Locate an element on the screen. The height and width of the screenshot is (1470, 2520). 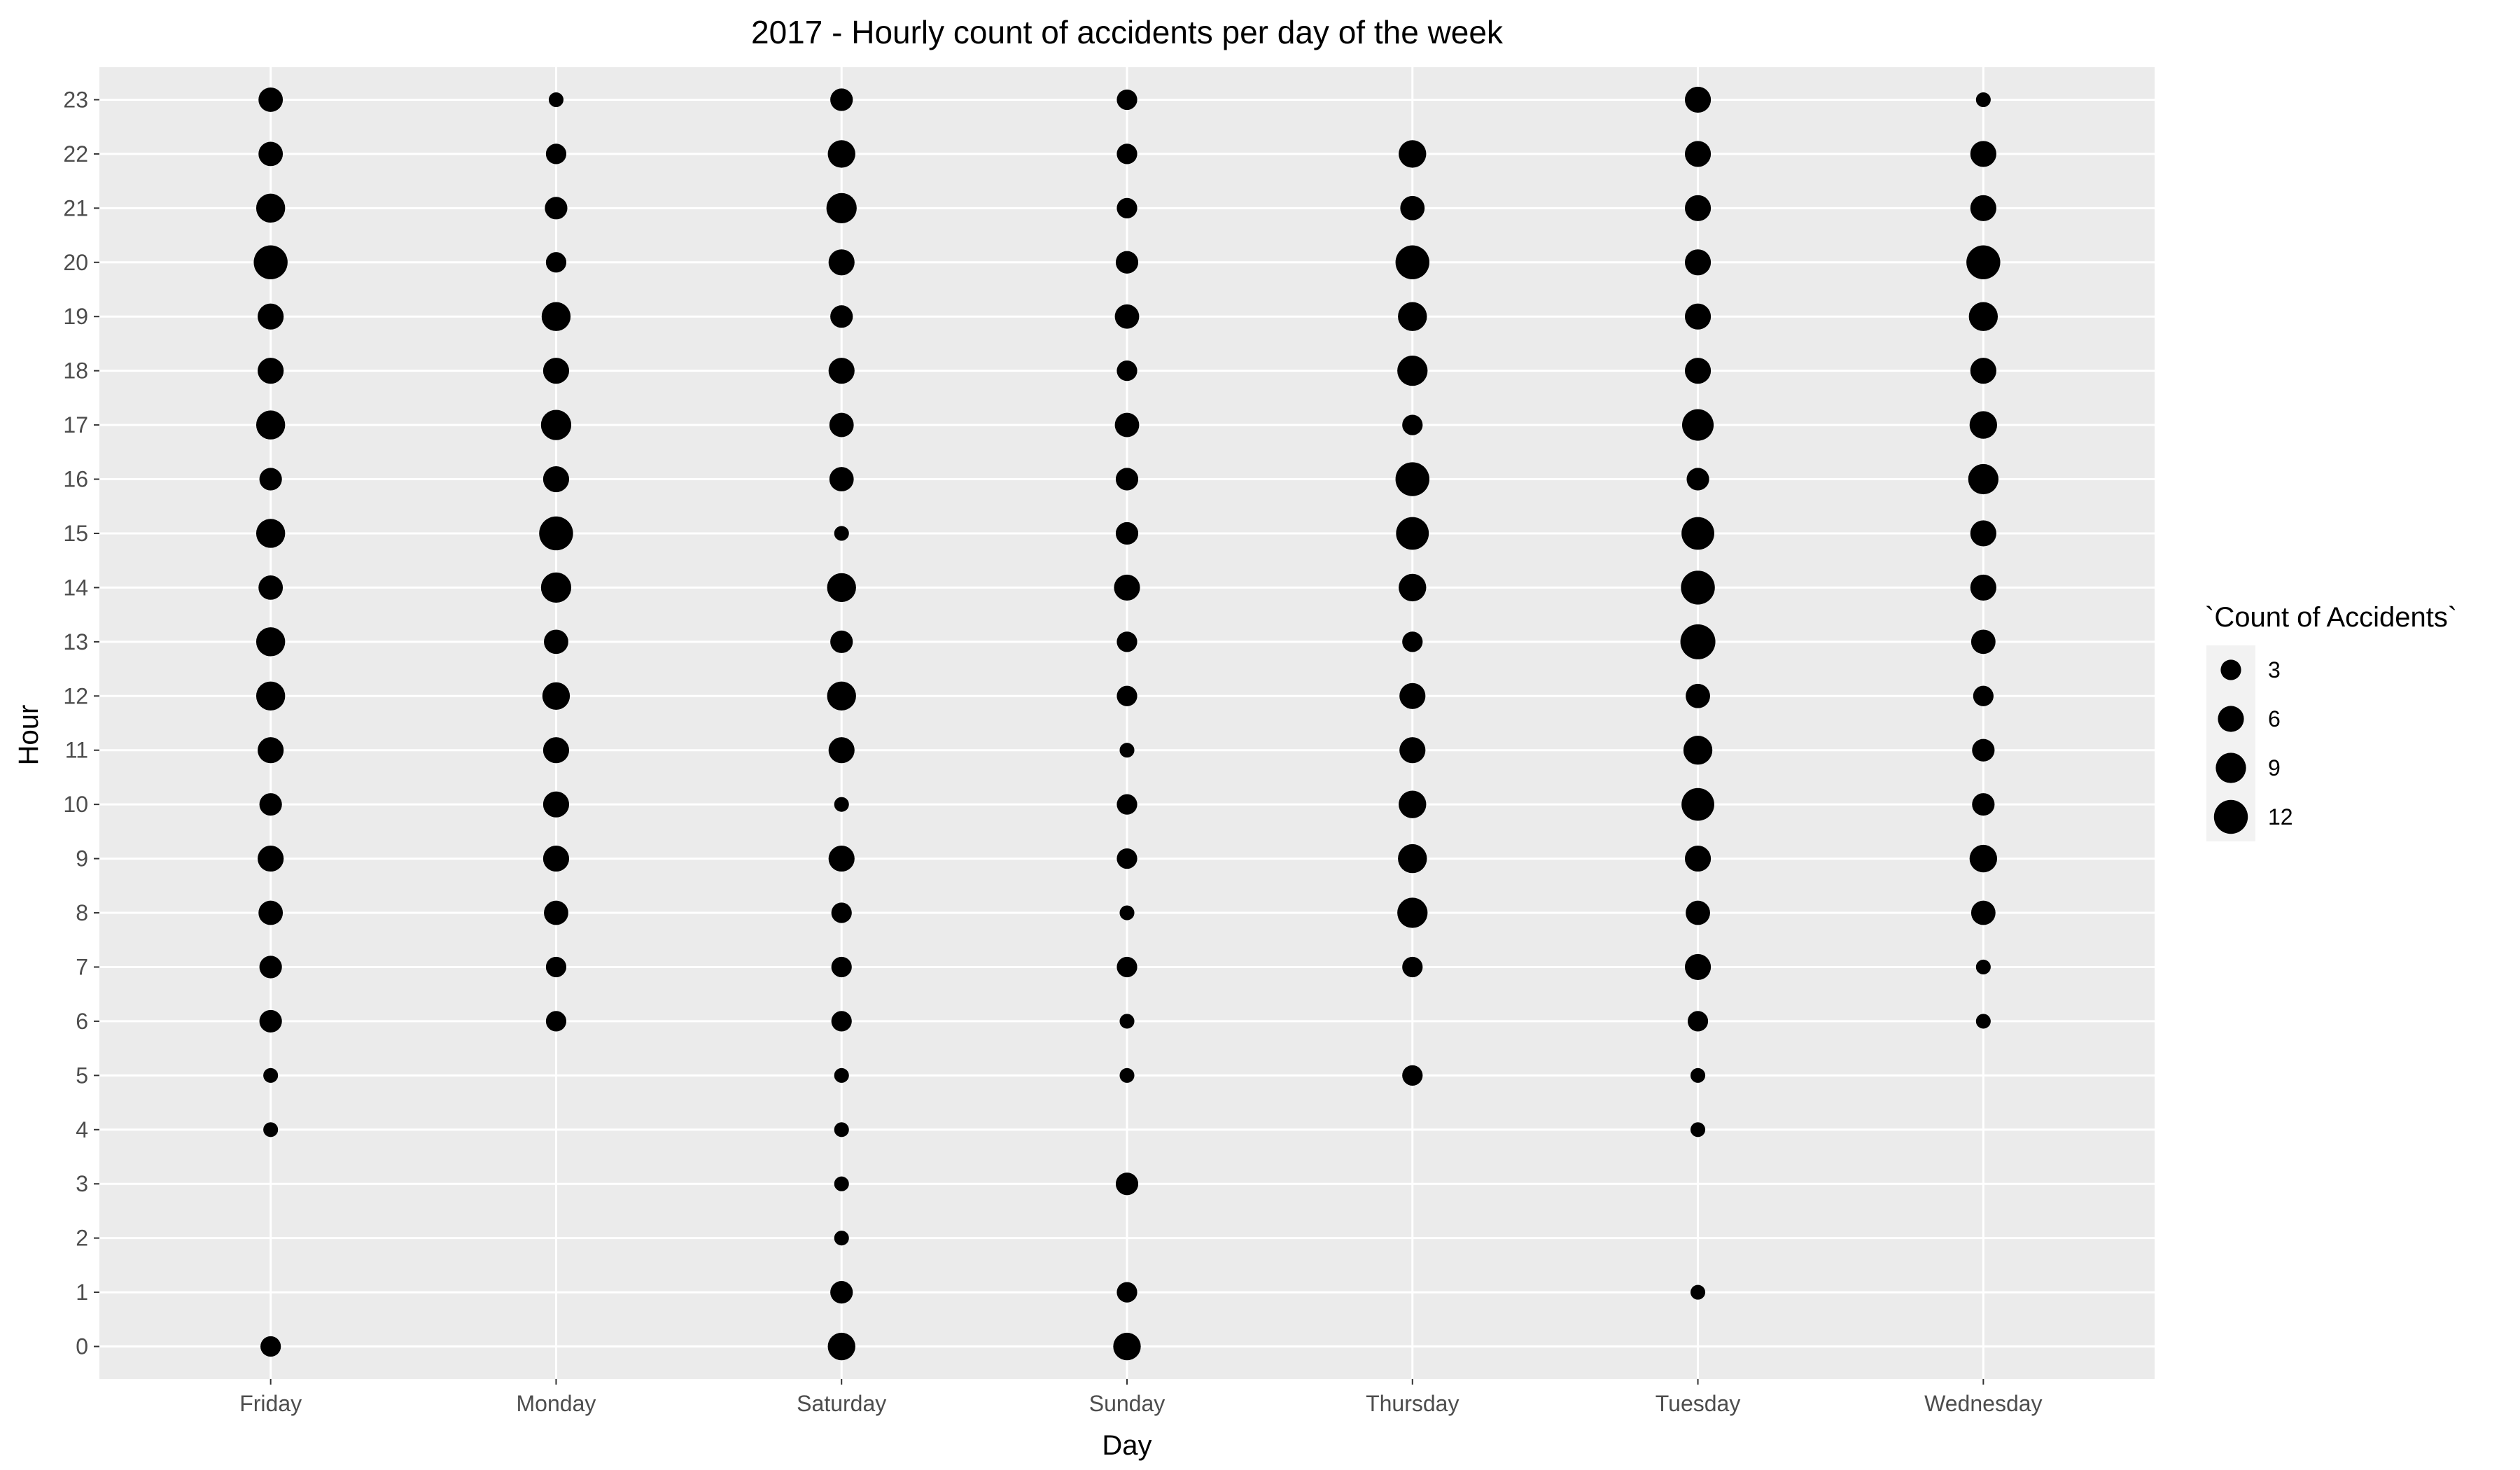
y-tick-label: 22 is located at coordinates (75, 154).